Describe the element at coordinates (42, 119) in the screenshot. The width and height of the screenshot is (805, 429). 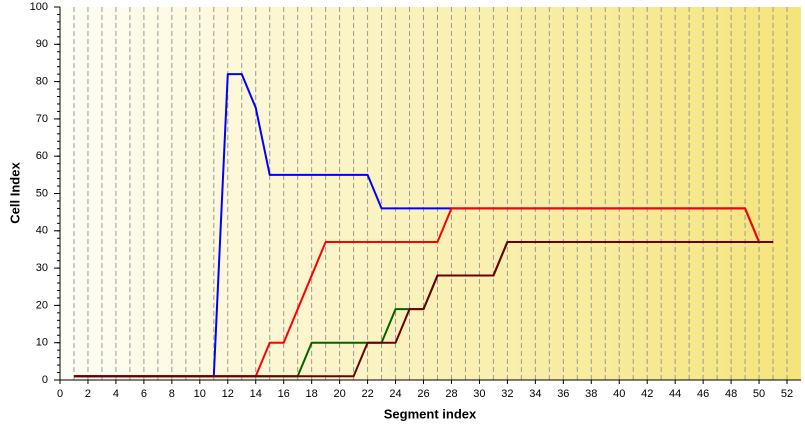
I see `y-tick-label: 70` at that location.